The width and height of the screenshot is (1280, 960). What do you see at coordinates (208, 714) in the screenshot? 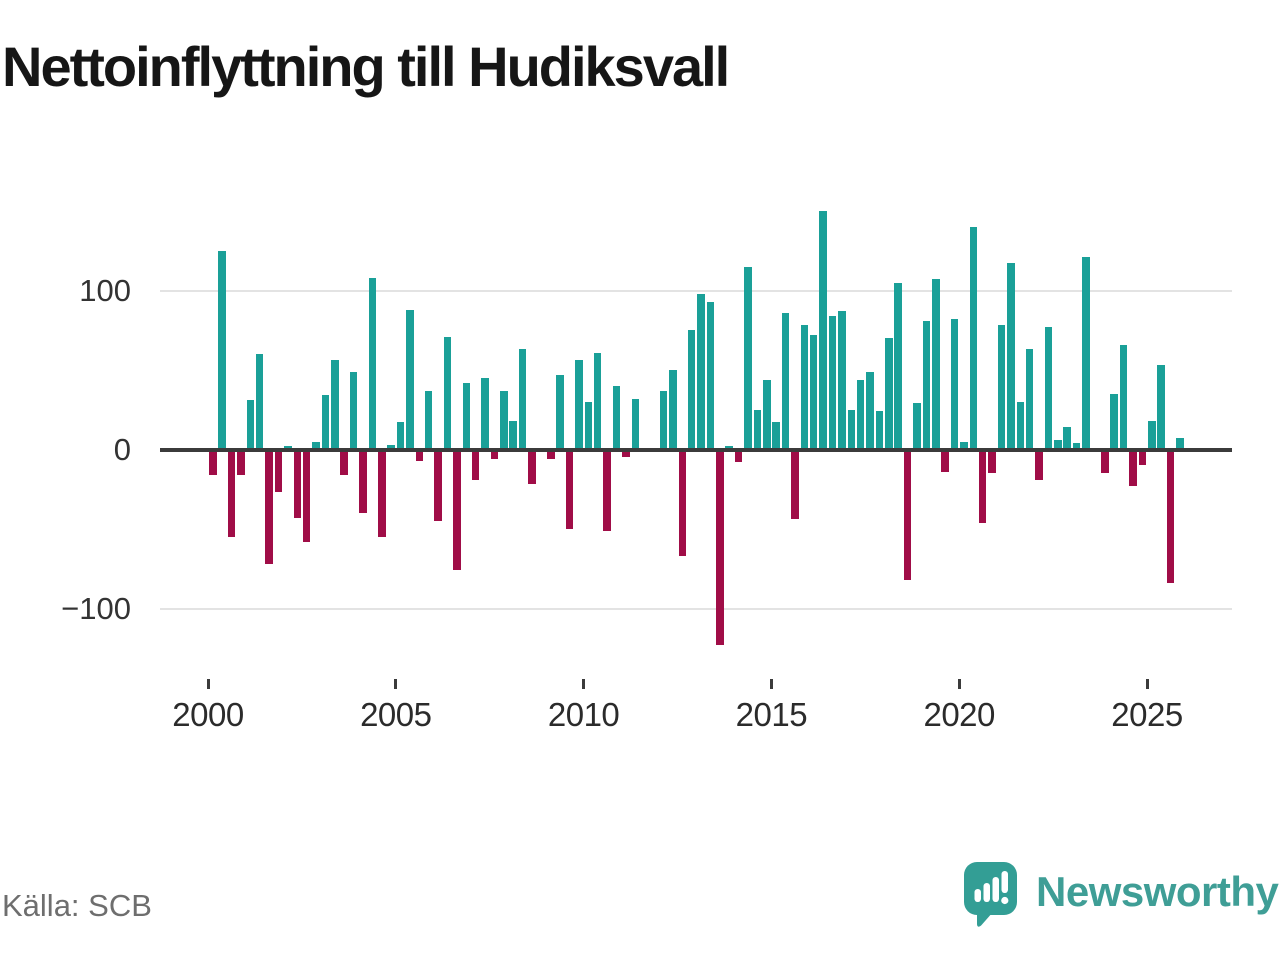
I see `x-tick-label-2000: 2000` at bounding box center [208, 714].